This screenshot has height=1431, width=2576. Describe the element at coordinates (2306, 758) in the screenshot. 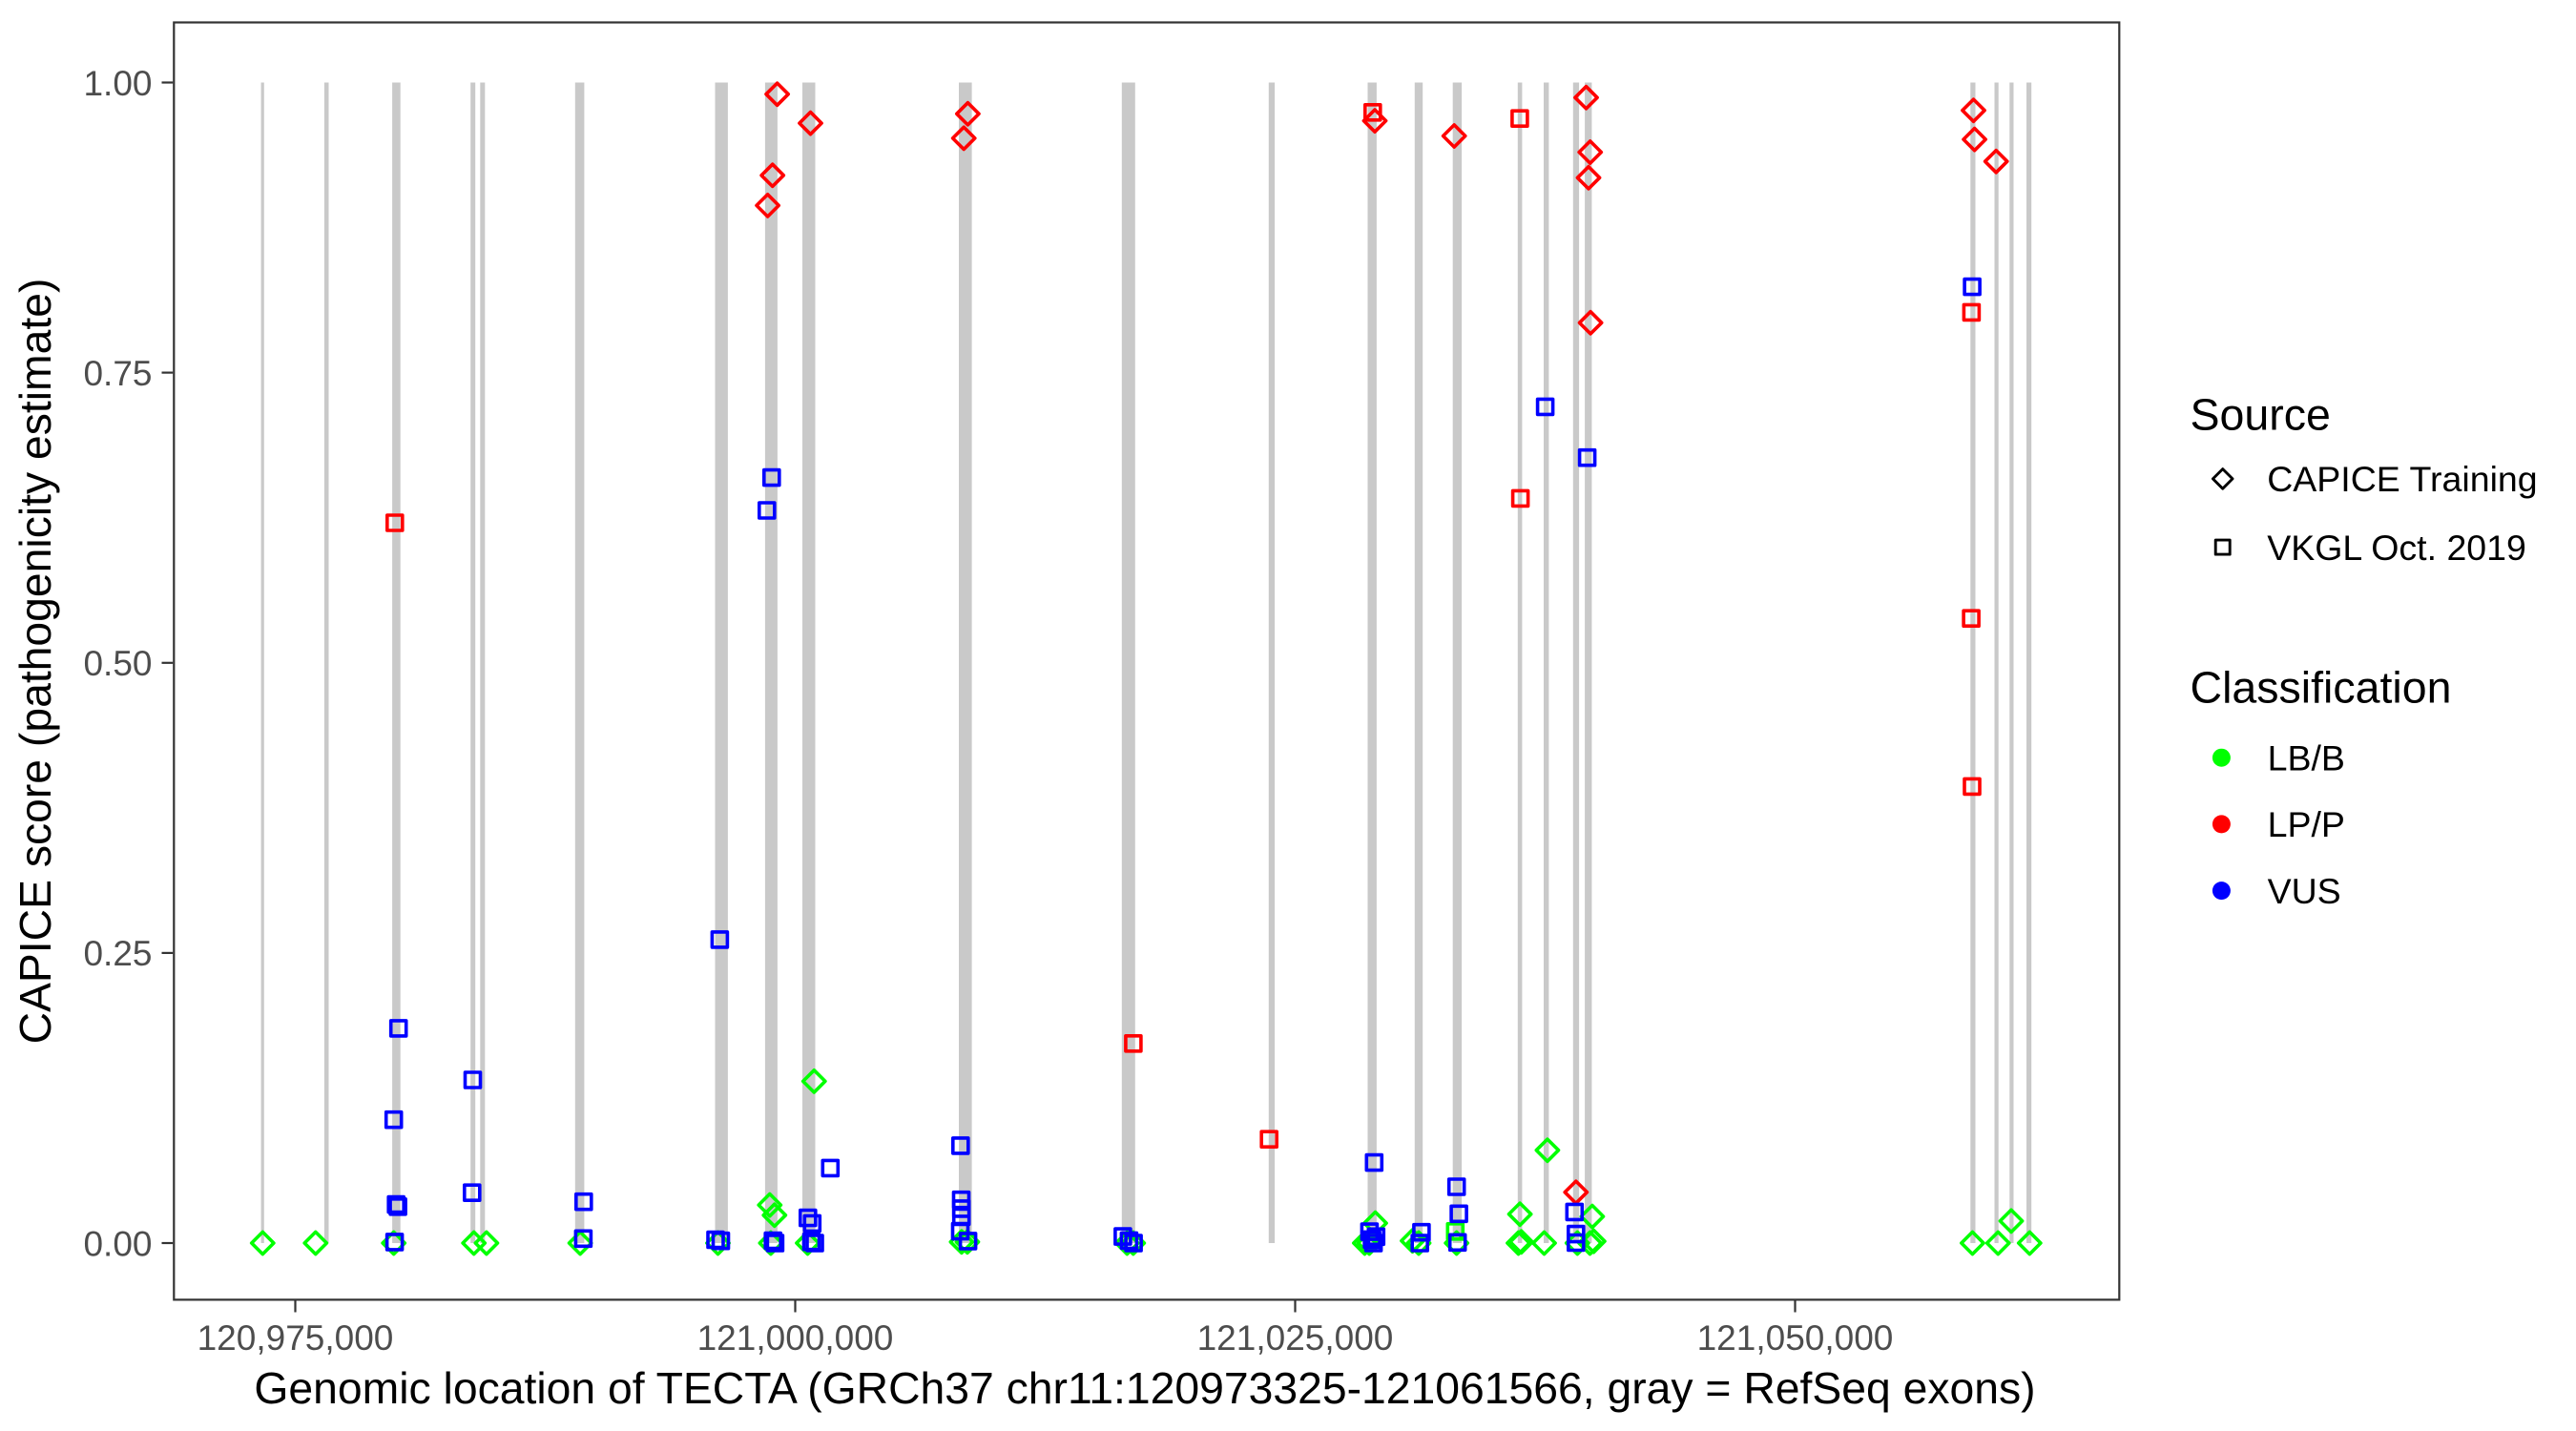

I see `svg-text: LB/B` at that location.